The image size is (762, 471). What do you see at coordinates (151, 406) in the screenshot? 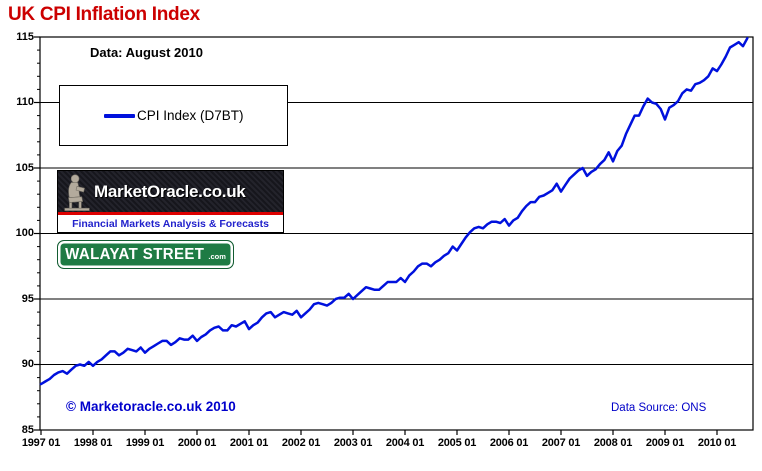
I see `copyright-label: © Marketoracle.co.uk 2010` at bounding box center [151, 406].